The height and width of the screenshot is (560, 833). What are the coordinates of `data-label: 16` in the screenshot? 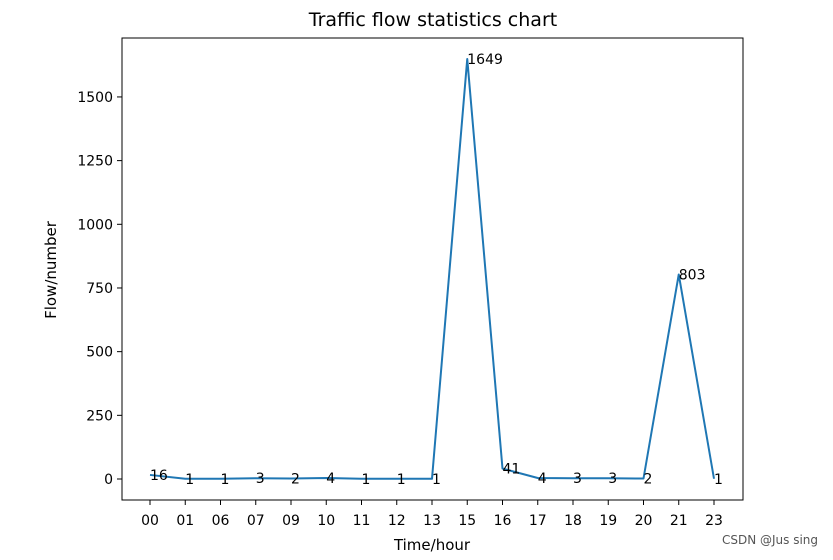 It's located at (159, 476).